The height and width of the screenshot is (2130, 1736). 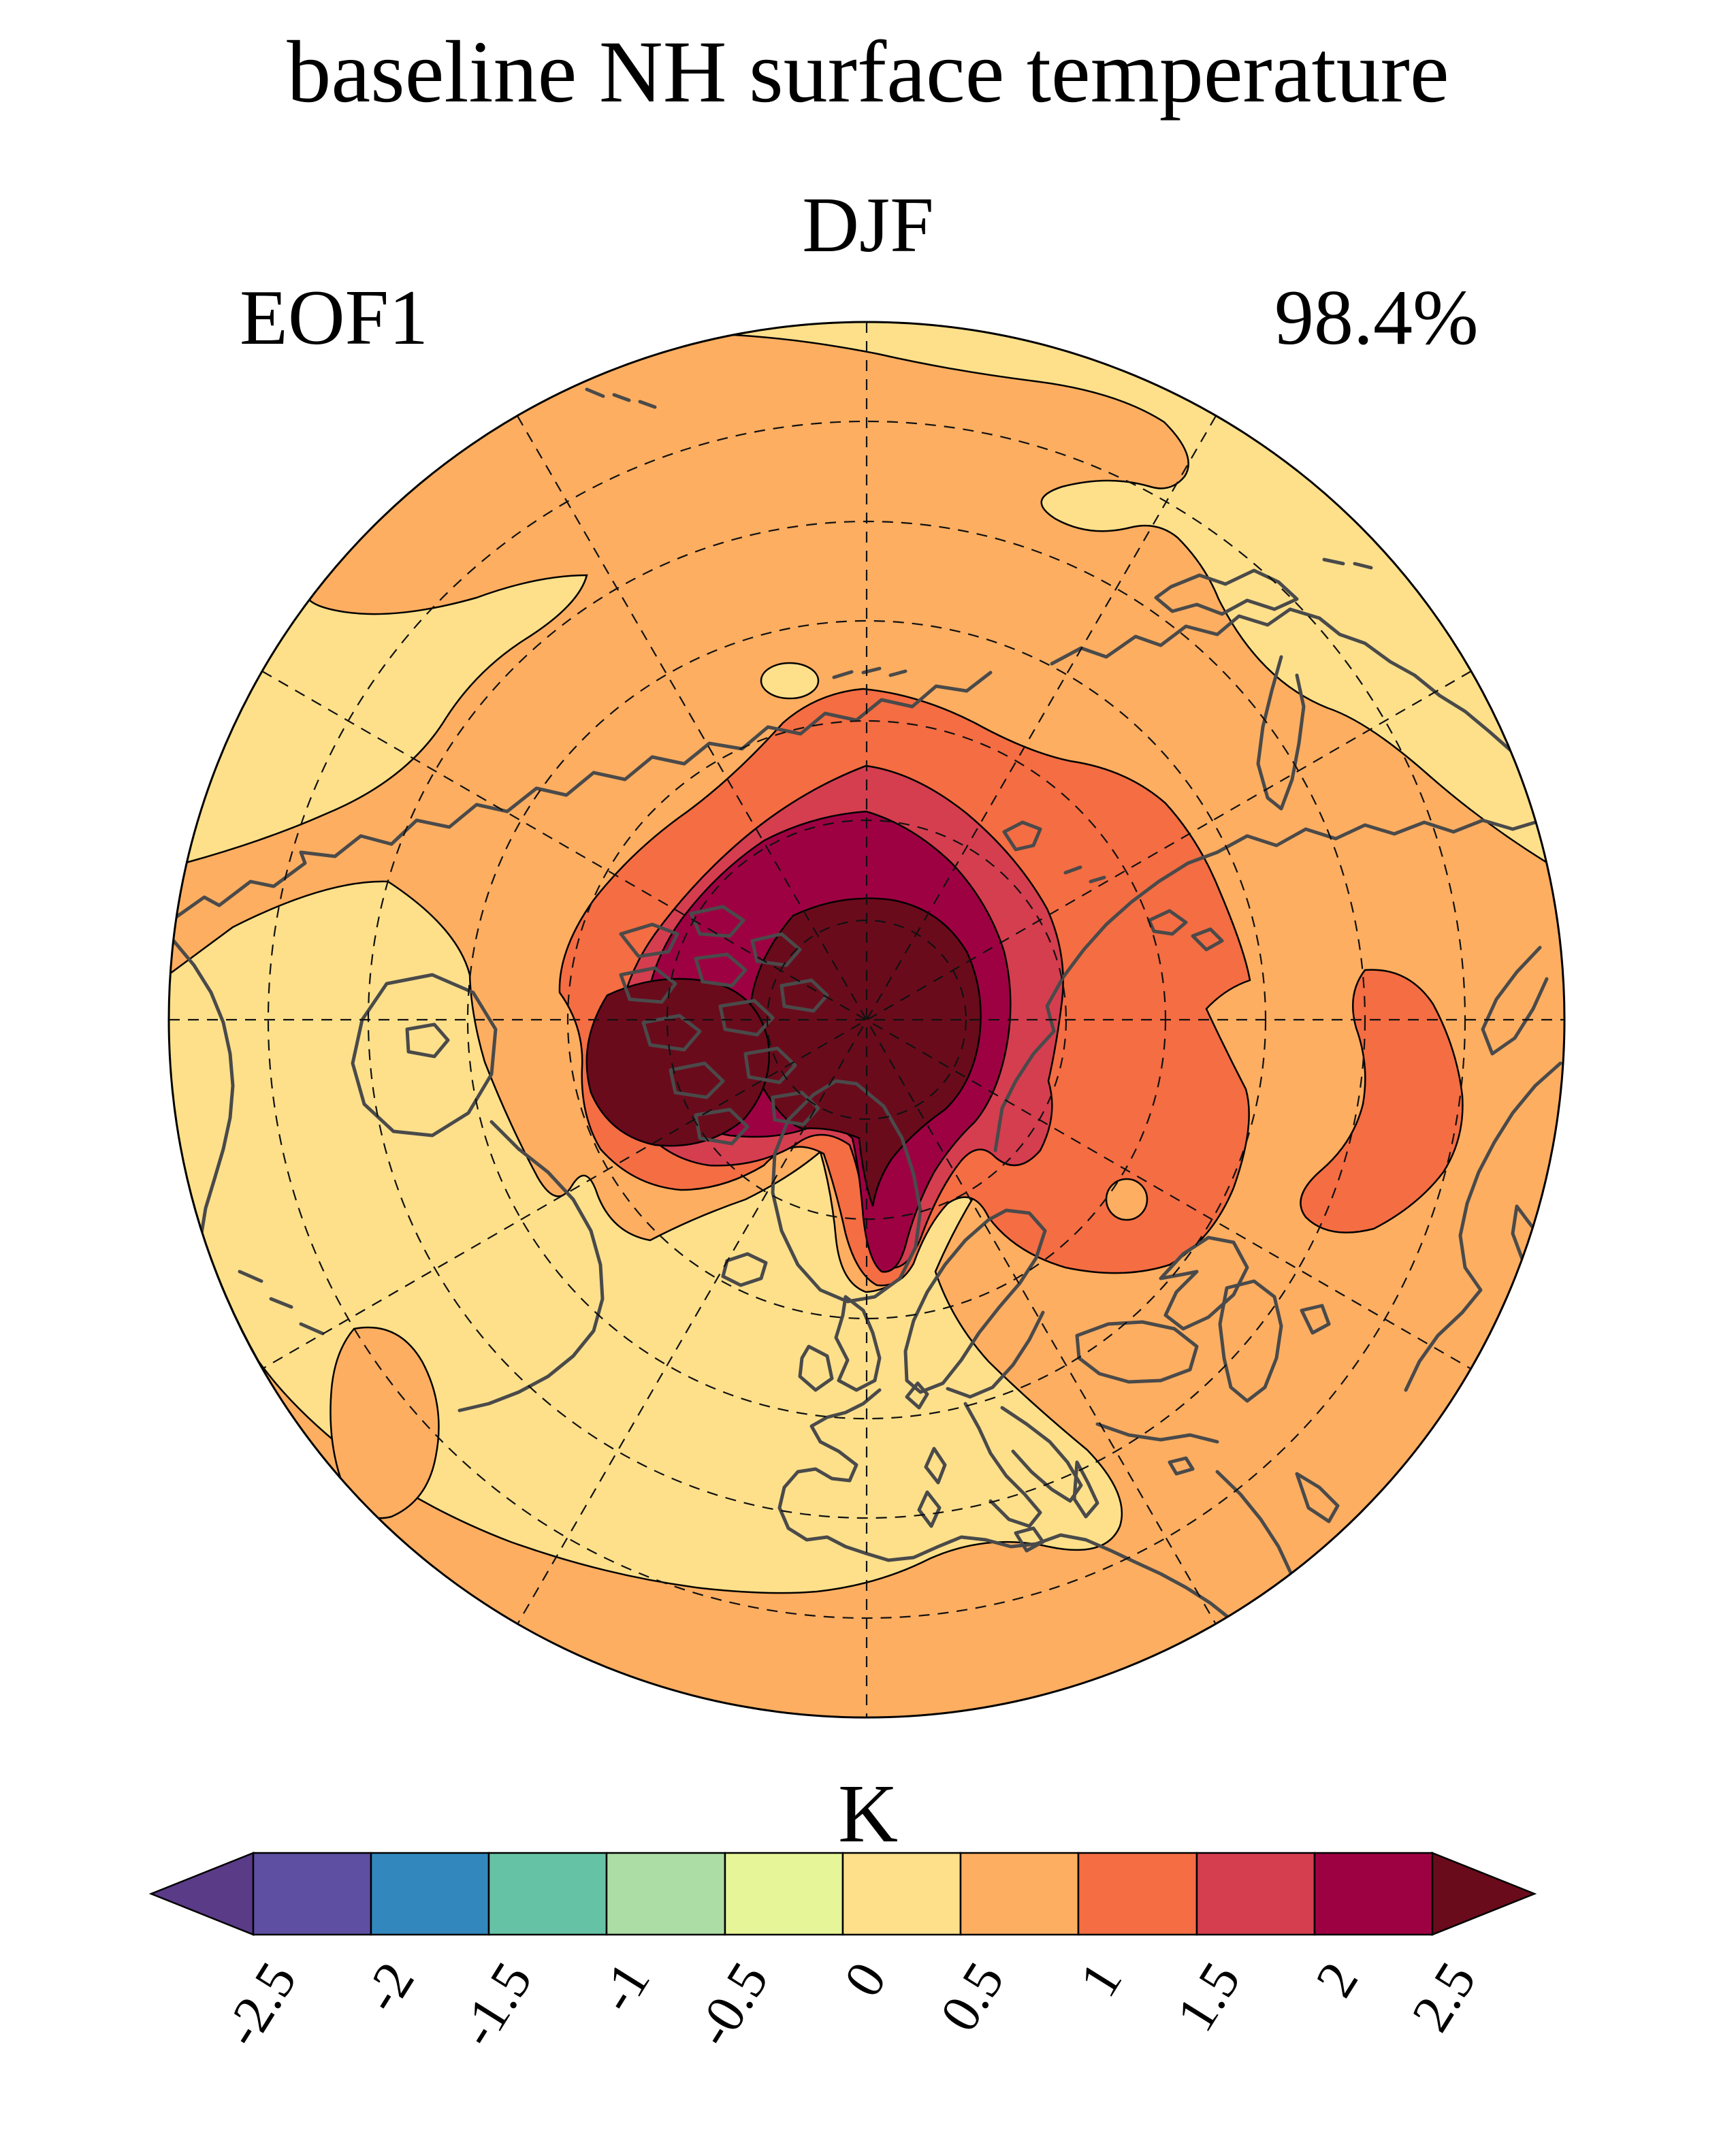 I want to click on season-label: DJF, so click(x=868, y=225).